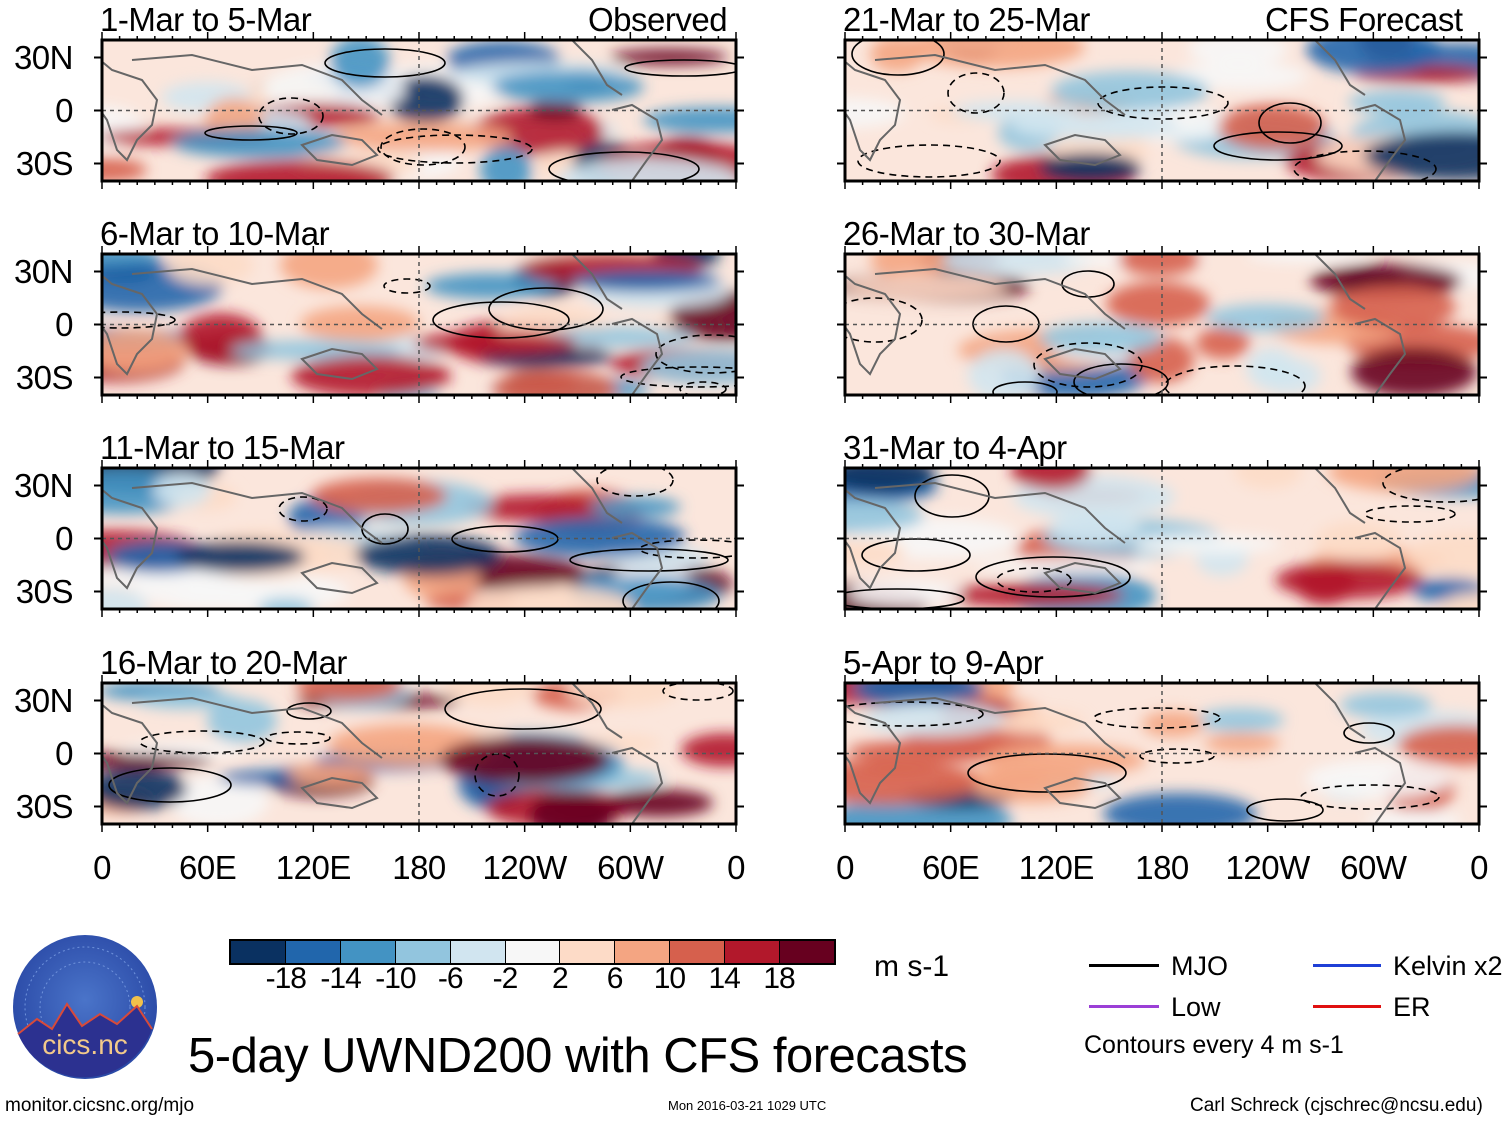 Image resolution: width=1510 pixels, height=1121 pixels. Describe the element at coordinates (286, 978) in the screenshot. I see `colorbar-tick-label: -18` at that location.